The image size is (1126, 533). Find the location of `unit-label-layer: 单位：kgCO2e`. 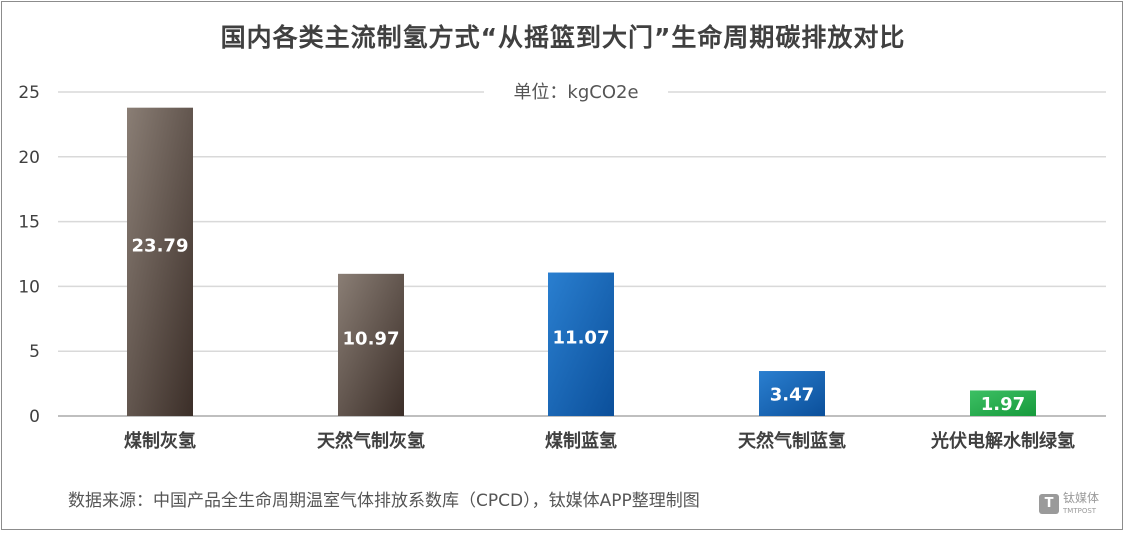

unit-label-layer: 单位：kgCO2e is located at coordinates (575, 92).